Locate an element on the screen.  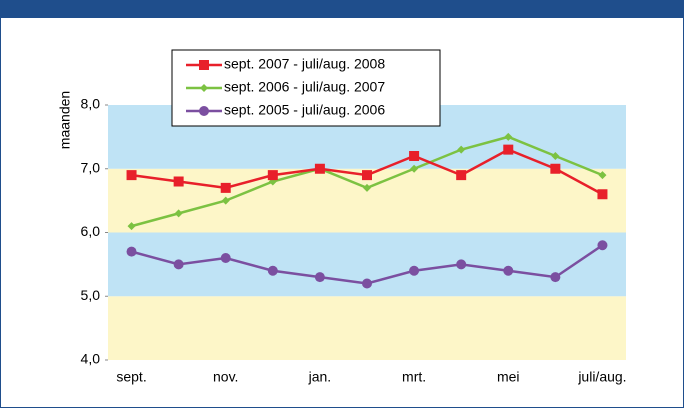
y-tick-label: 5,0 is located at coordinates (91, 295).